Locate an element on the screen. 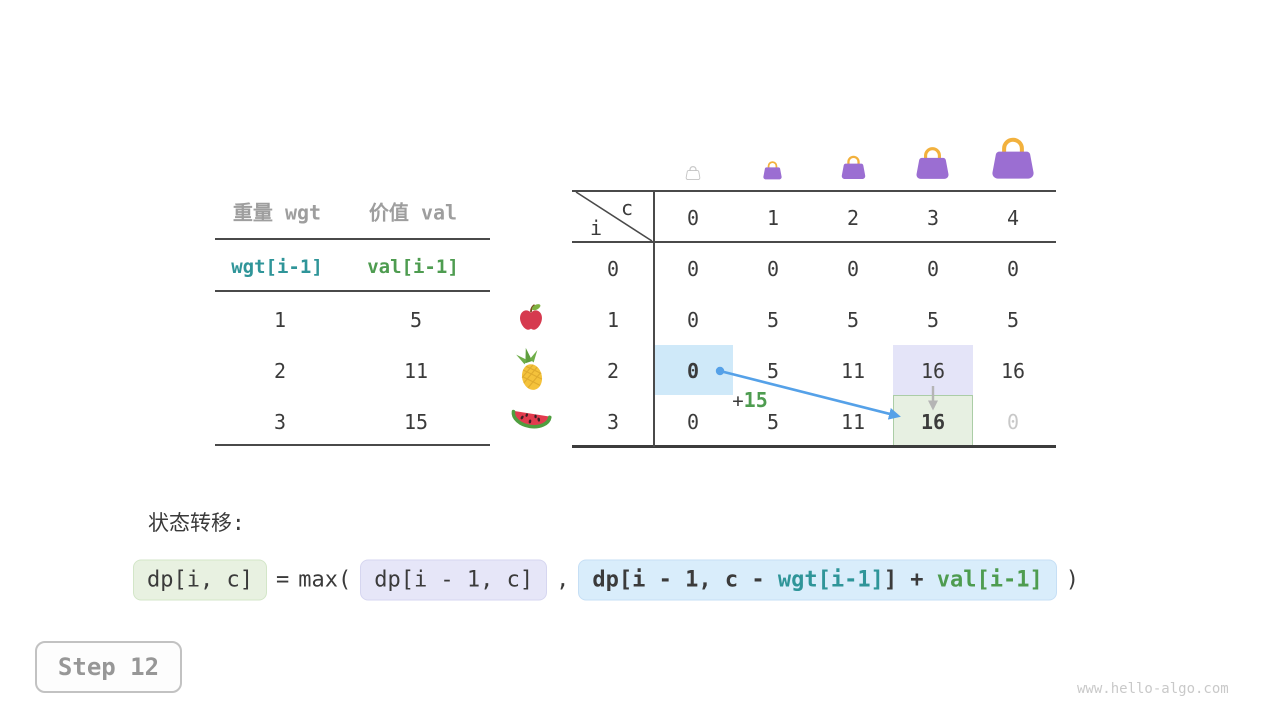  dp-col-header: 2 is located at coordinates (853, 218).